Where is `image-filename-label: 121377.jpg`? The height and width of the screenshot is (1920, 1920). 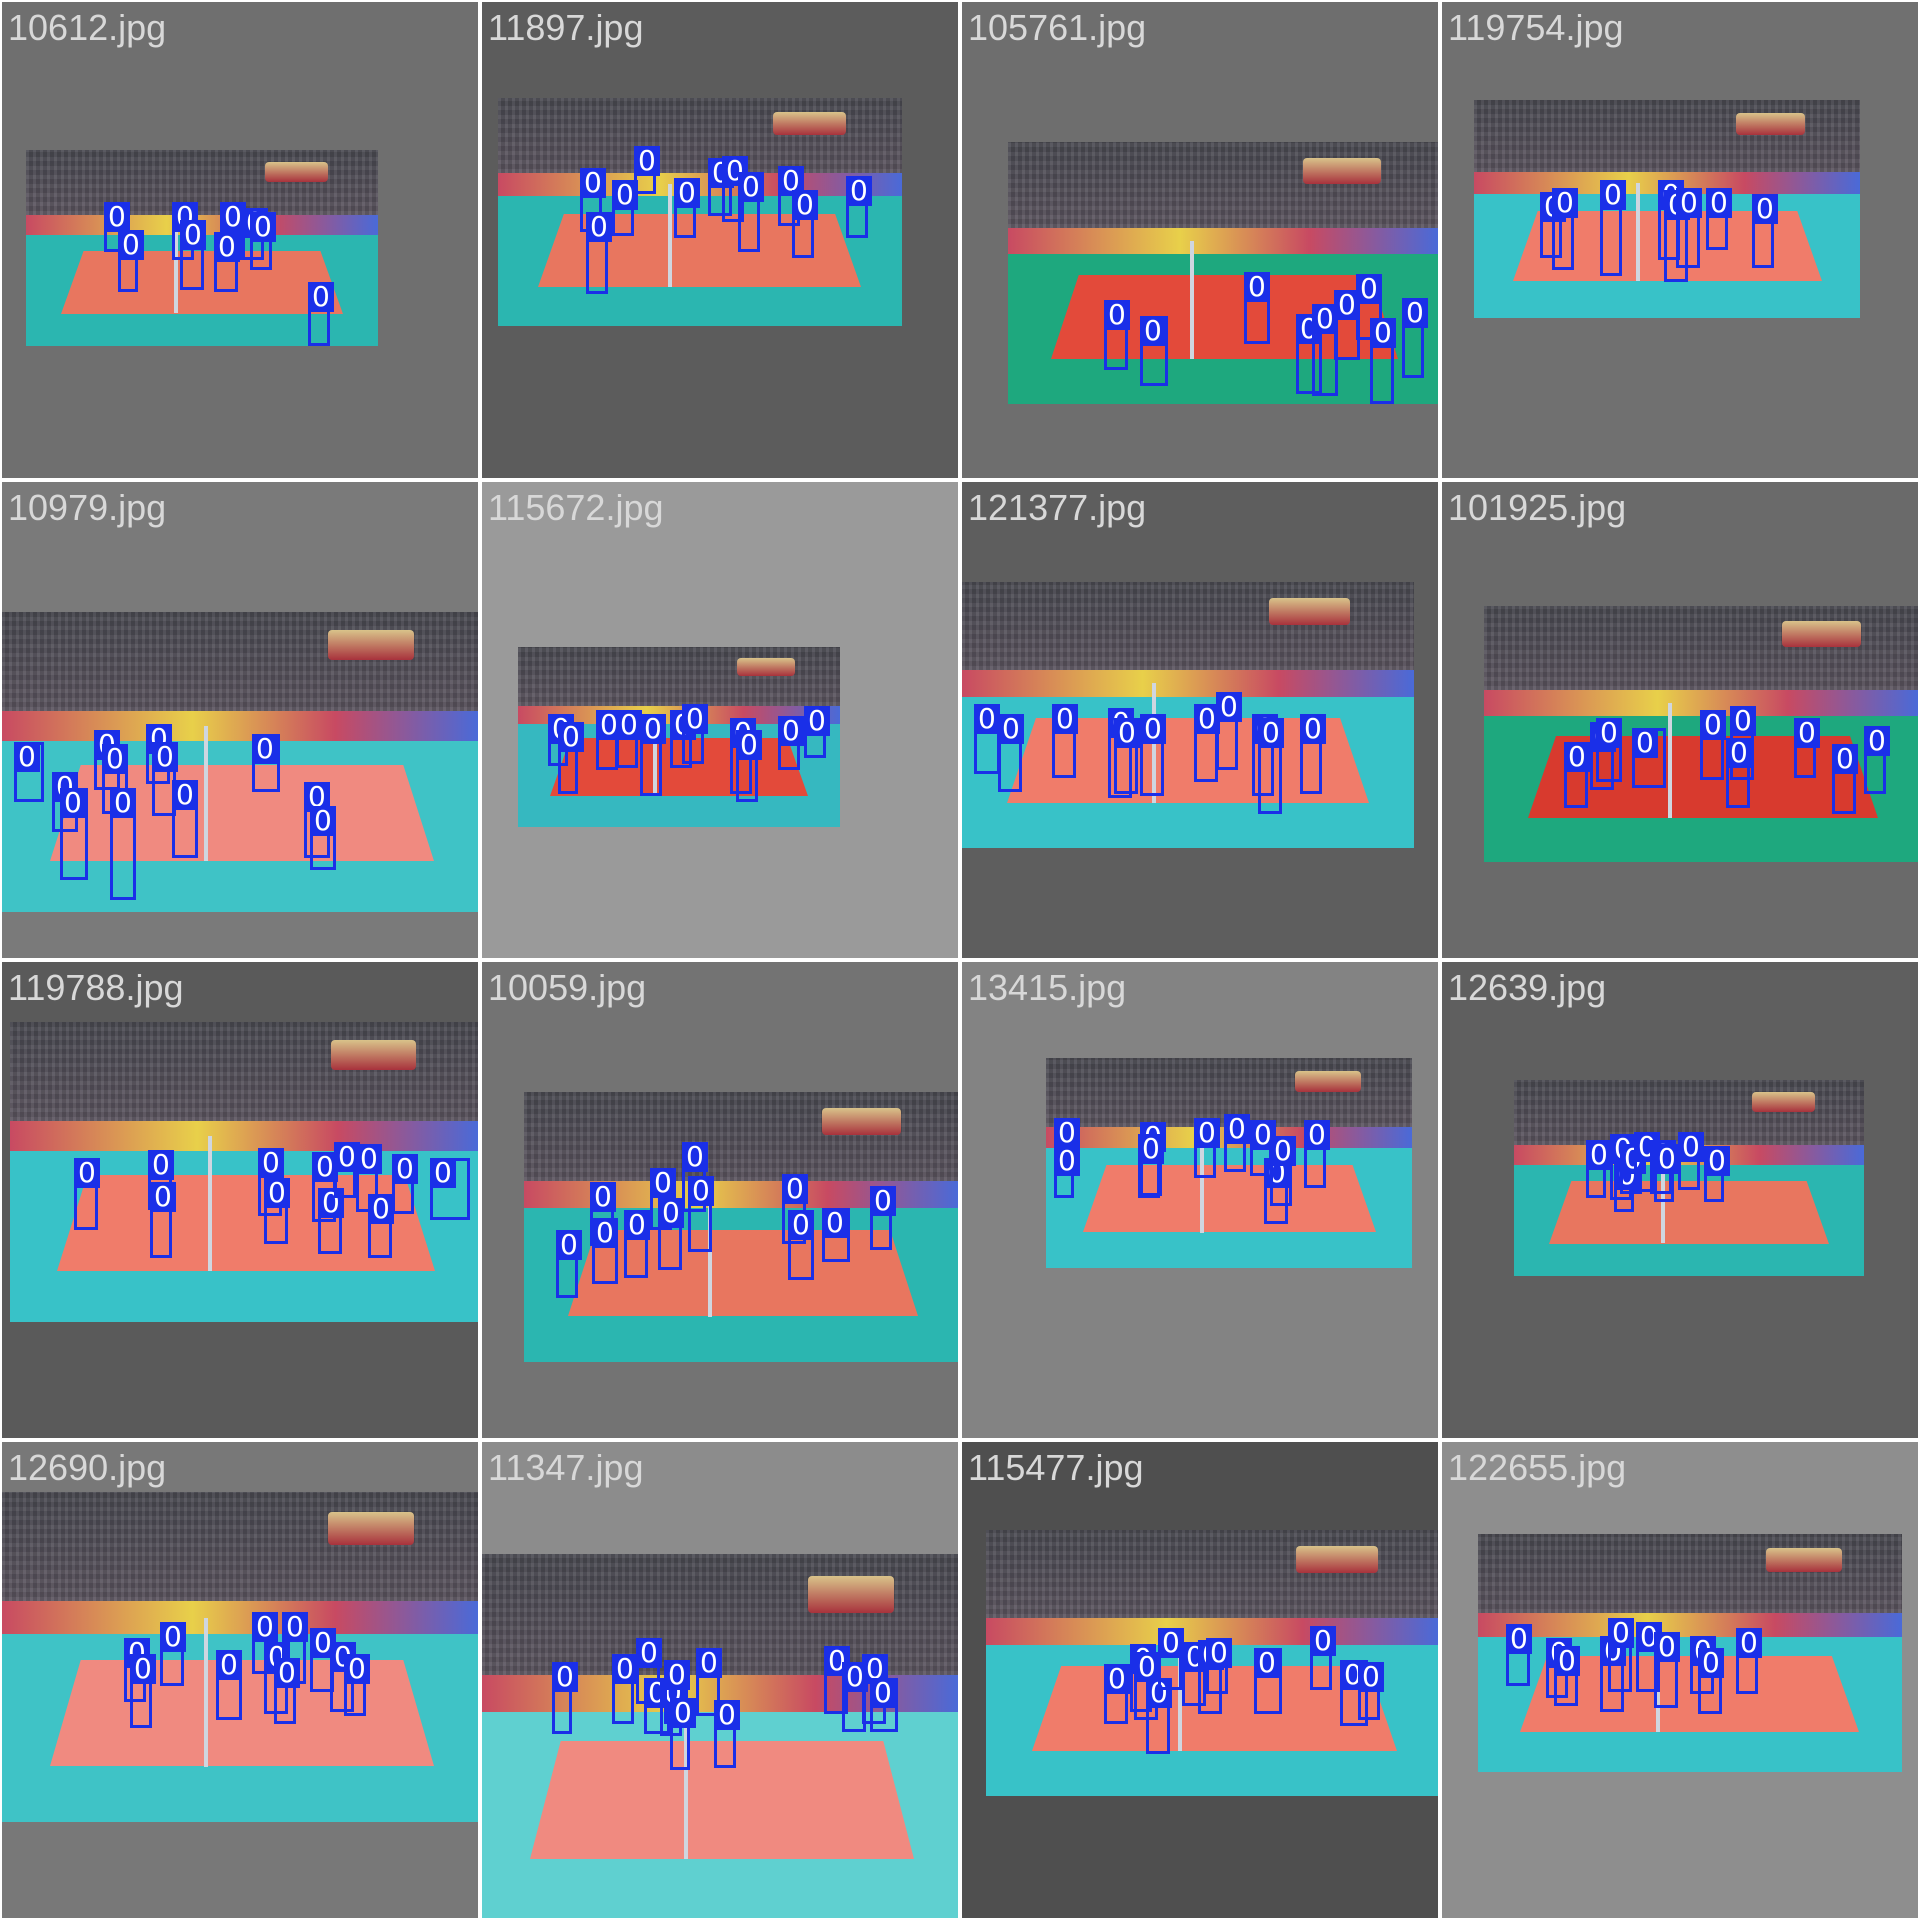
image-filename-label: 121377.jpg is located at coordinates (1057, 507).